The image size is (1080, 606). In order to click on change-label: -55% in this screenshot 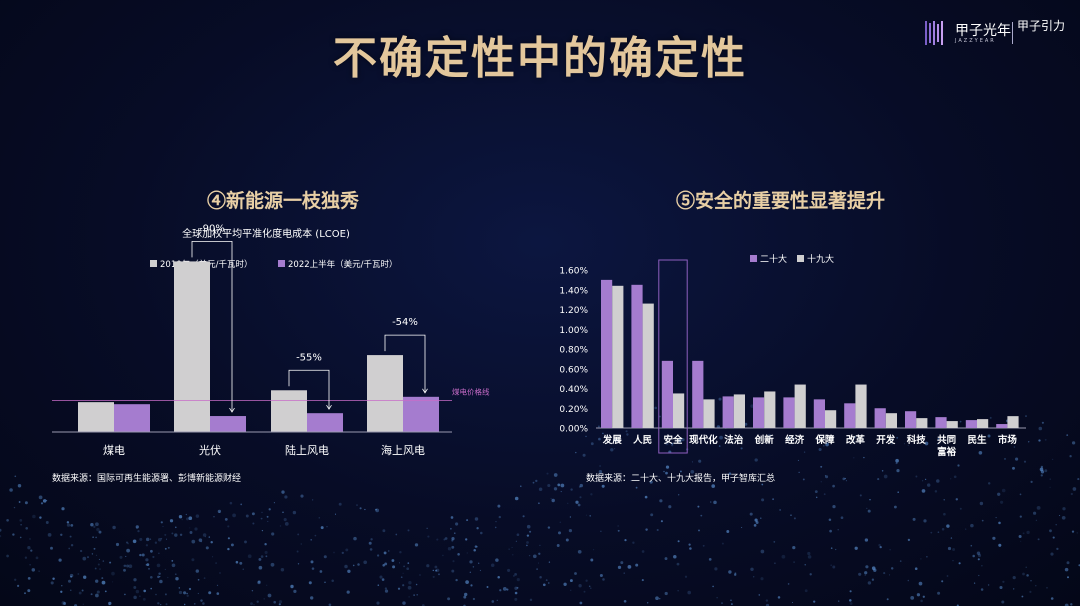, I will do `click(309, 357)`.